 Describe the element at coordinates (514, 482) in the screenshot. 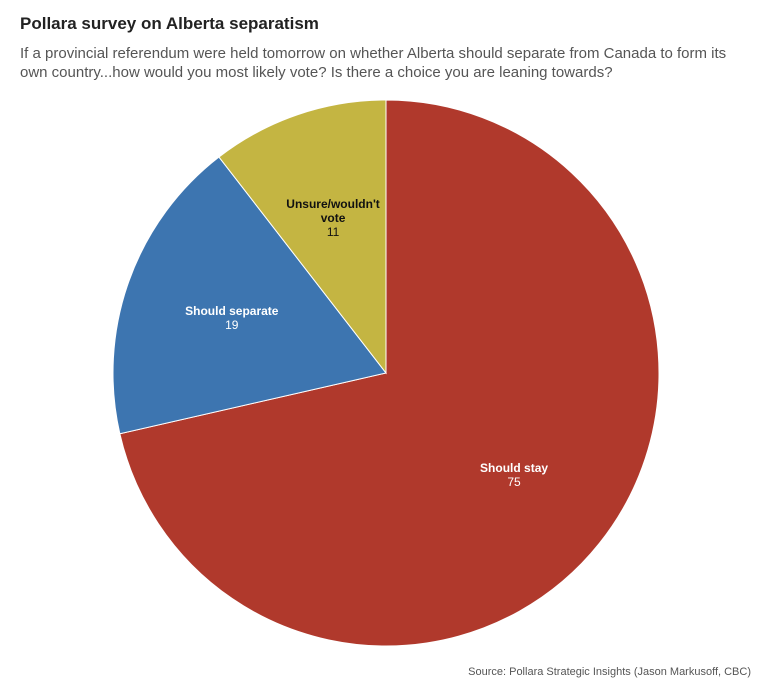

I see `slice-value: 75` at that location.